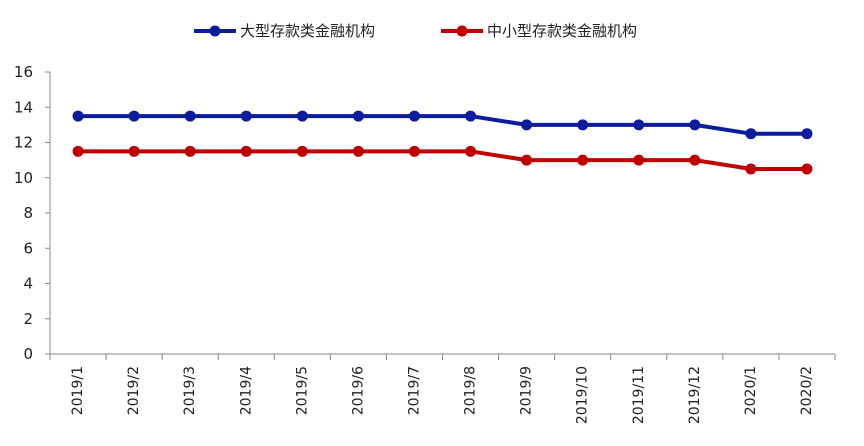 The width and height of the screenshot is (864, 446). I want to click on x-tick-label: 2020/1, so click(751, 390).